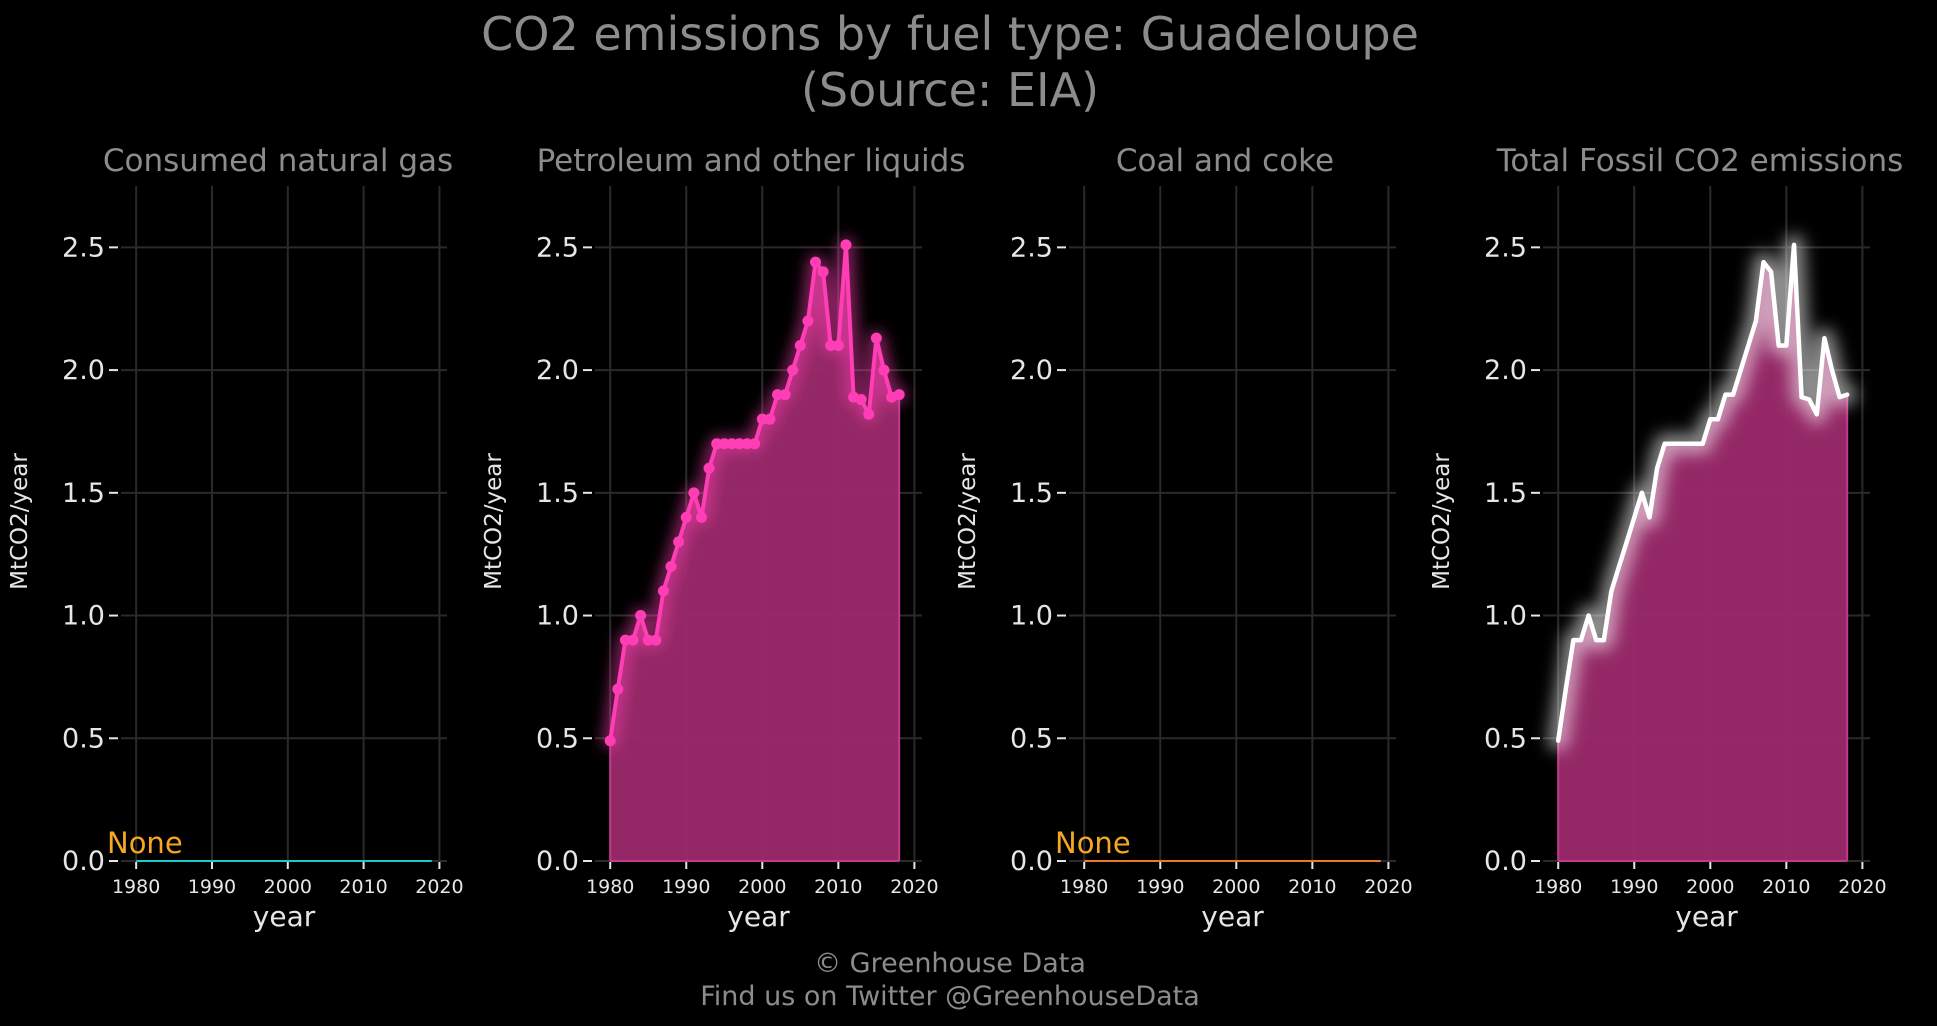  What do you see at coordinates (950, 90) in the screenshot?
I see `chart-subtitle: (Source: EIA)` at bounding box center [950, 90].